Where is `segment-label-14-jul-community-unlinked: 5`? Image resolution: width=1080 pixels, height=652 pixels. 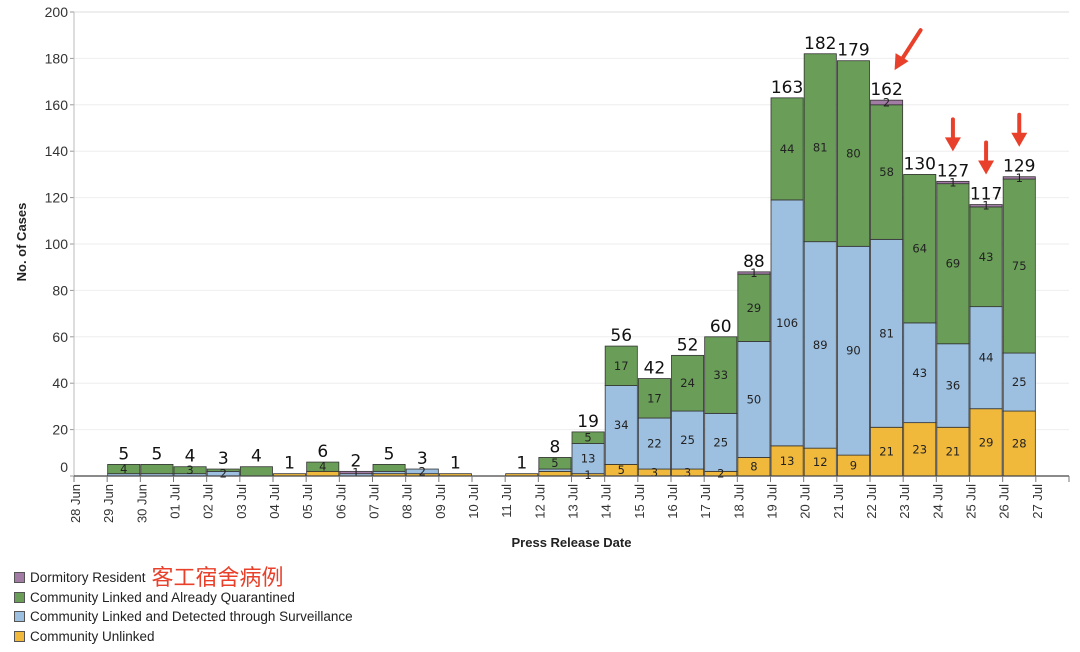 segment-label-14-jul-community-unlinked: 5 is located at coordinates (621, 470).